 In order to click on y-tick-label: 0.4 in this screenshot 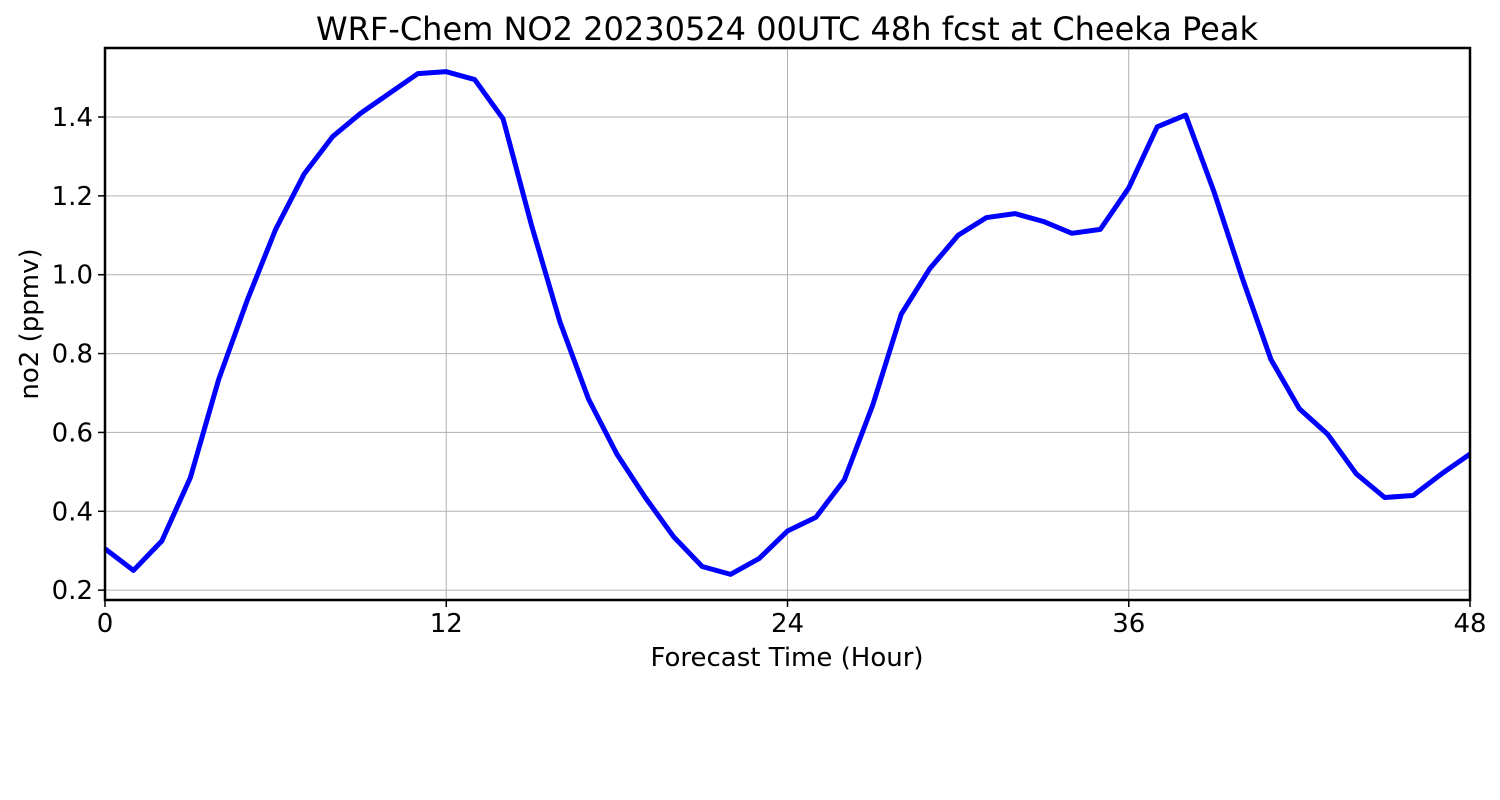, I will do `click(72, 512)`.